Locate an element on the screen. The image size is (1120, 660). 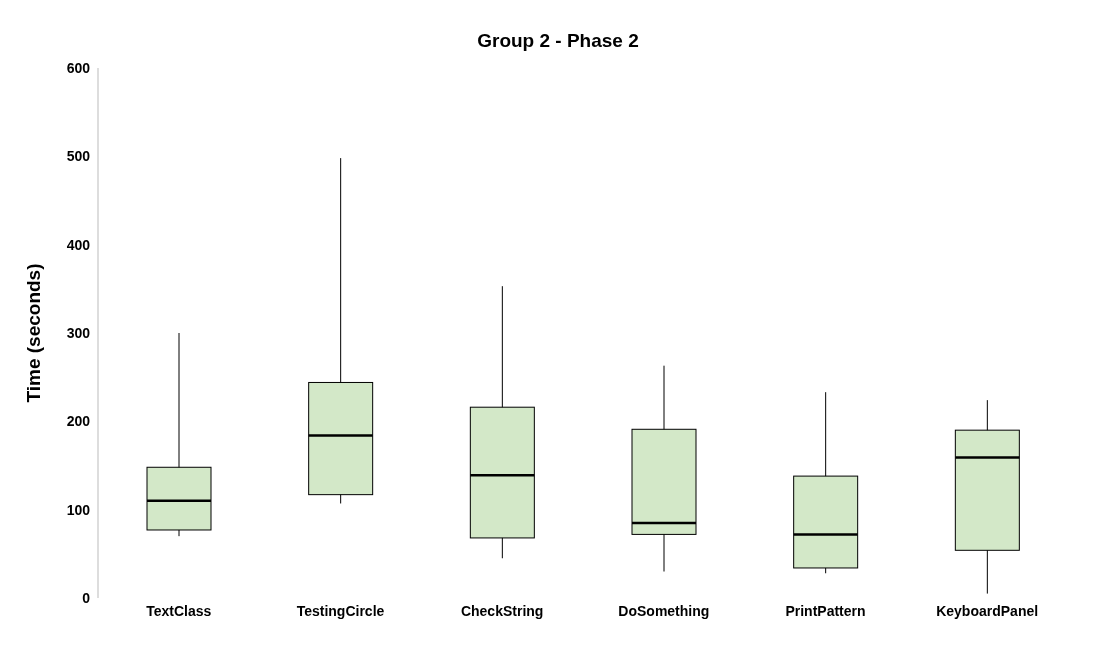
x-tick-label: CheckString is located at coordinates (502, 610).